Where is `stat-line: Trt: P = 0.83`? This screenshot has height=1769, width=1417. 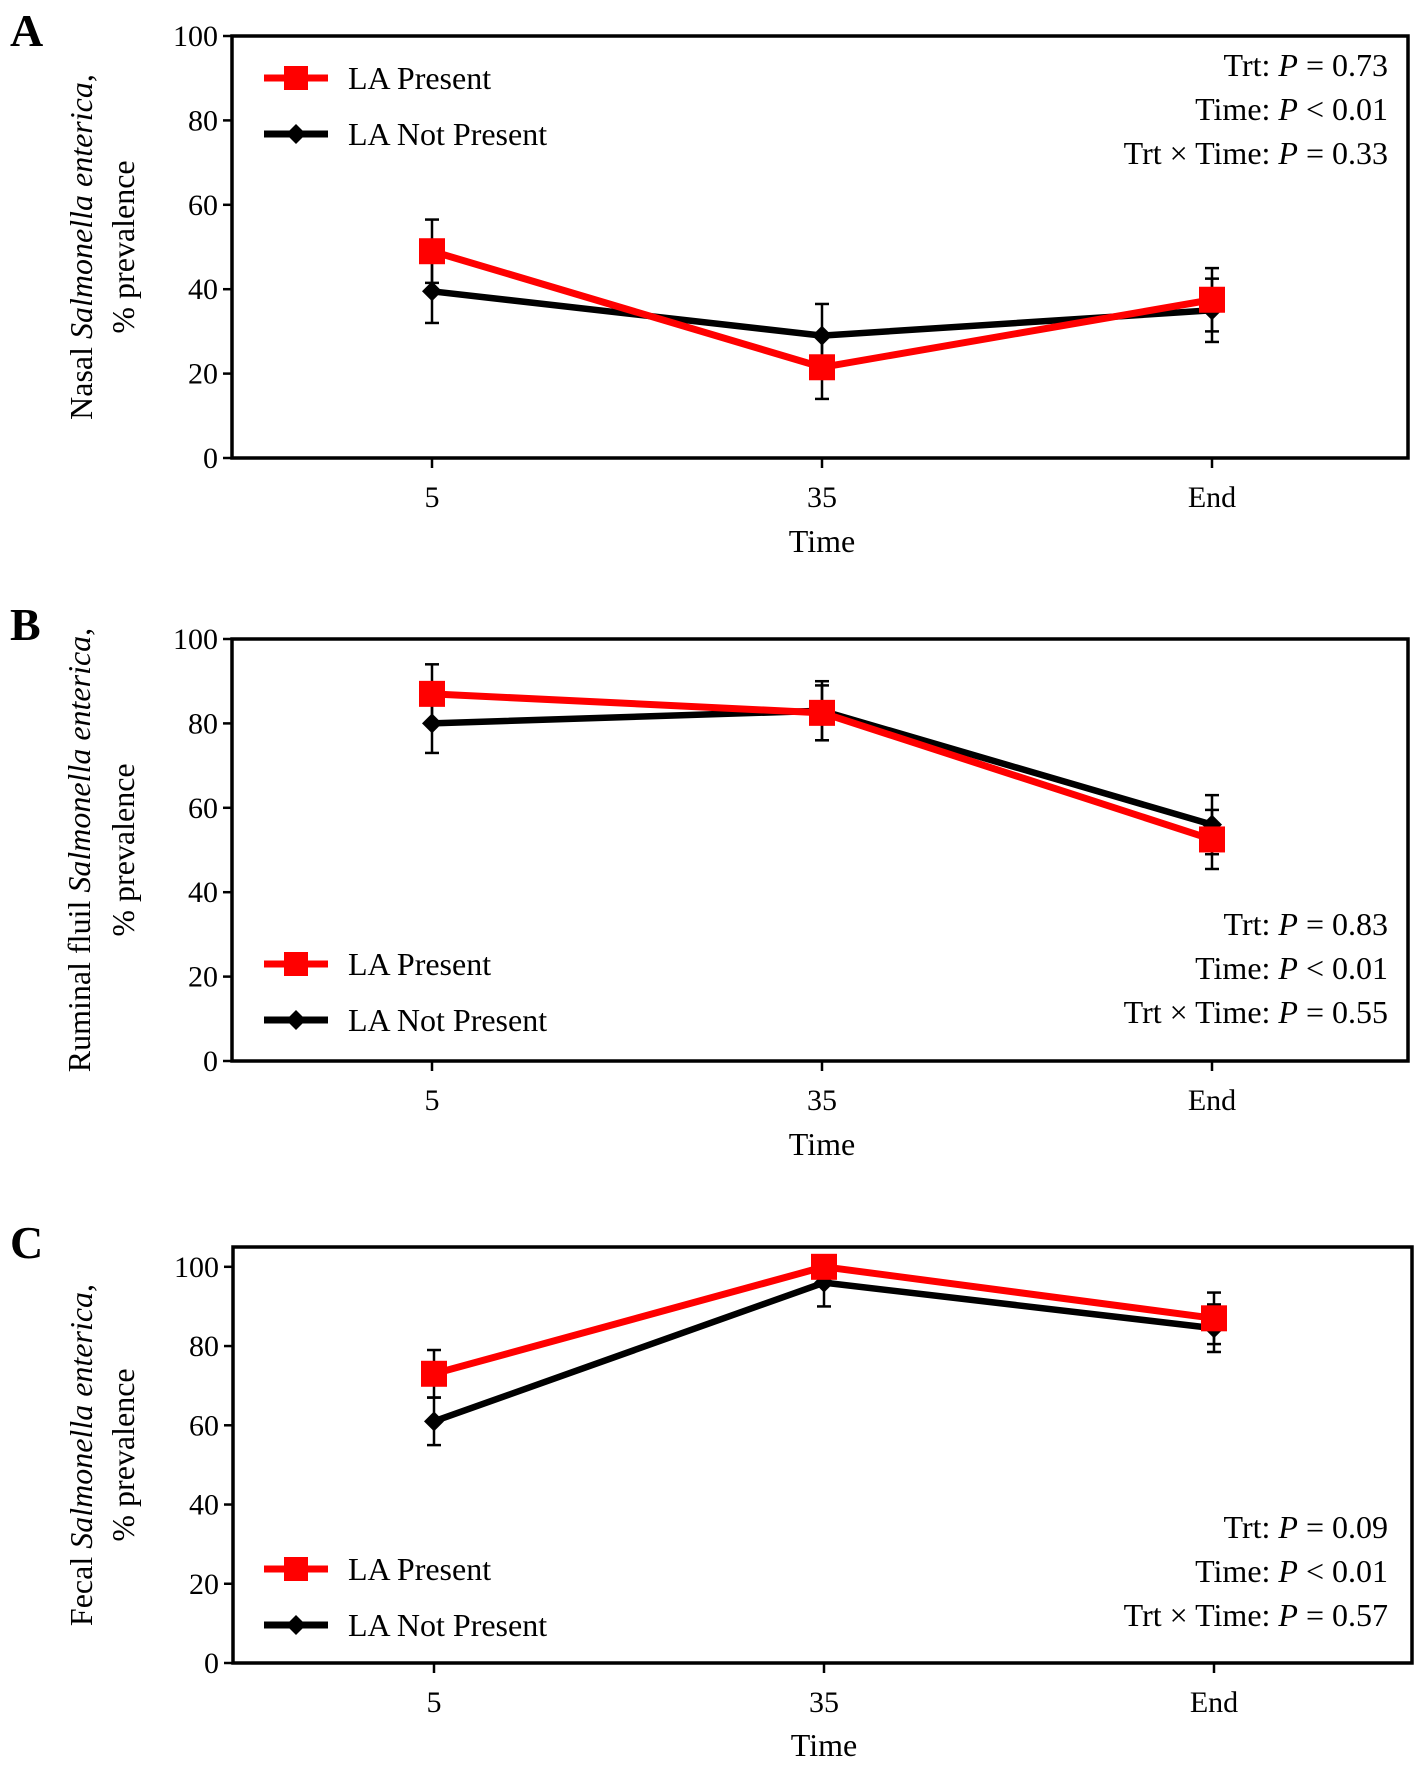
stat-line: Trt: P = 0.83 is located at coordinates (1306, 924).